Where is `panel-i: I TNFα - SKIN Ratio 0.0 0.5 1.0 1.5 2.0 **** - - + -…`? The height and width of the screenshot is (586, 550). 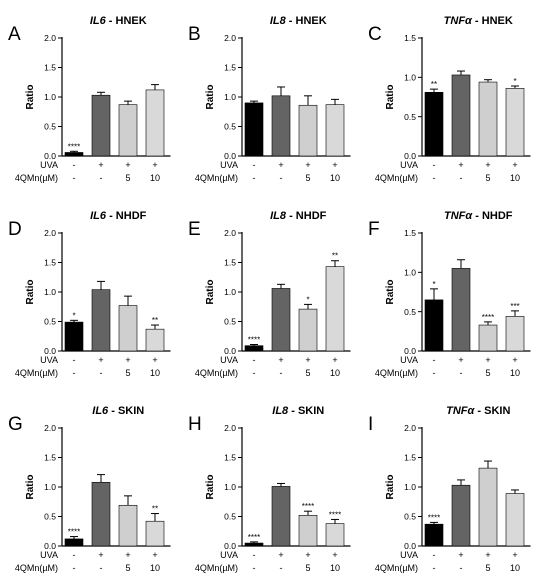 panel-i: I TNFα - SKIN Ratio 0.0 0.5 1.0 1.5 2.0 **** - - + -… is located at coordinates (449, 489).